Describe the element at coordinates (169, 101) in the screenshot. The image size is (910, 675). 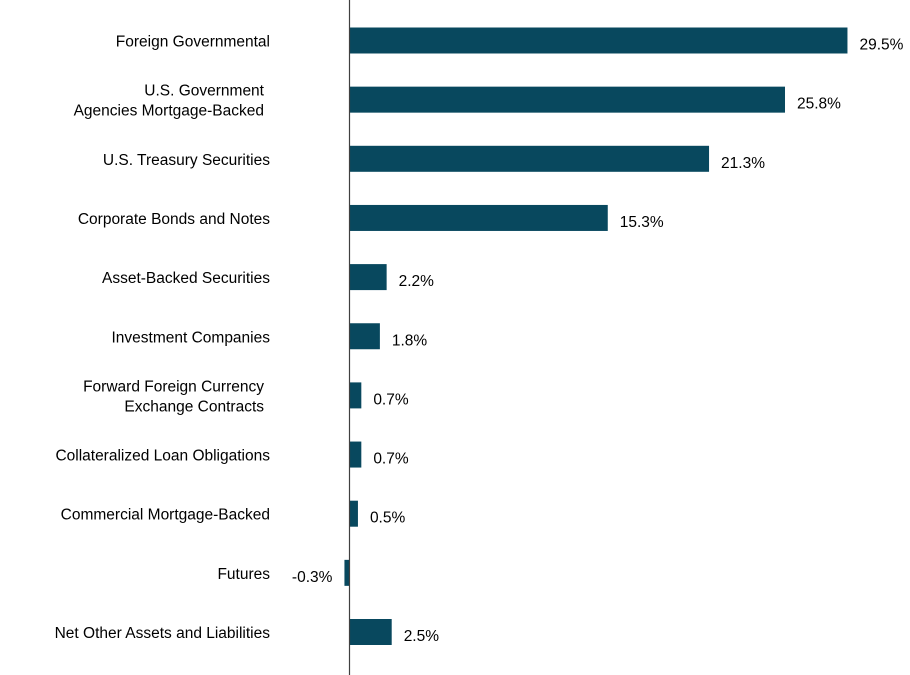
I see `category-label: U.S. Government Agencies Mortgage-Backed` at that location.